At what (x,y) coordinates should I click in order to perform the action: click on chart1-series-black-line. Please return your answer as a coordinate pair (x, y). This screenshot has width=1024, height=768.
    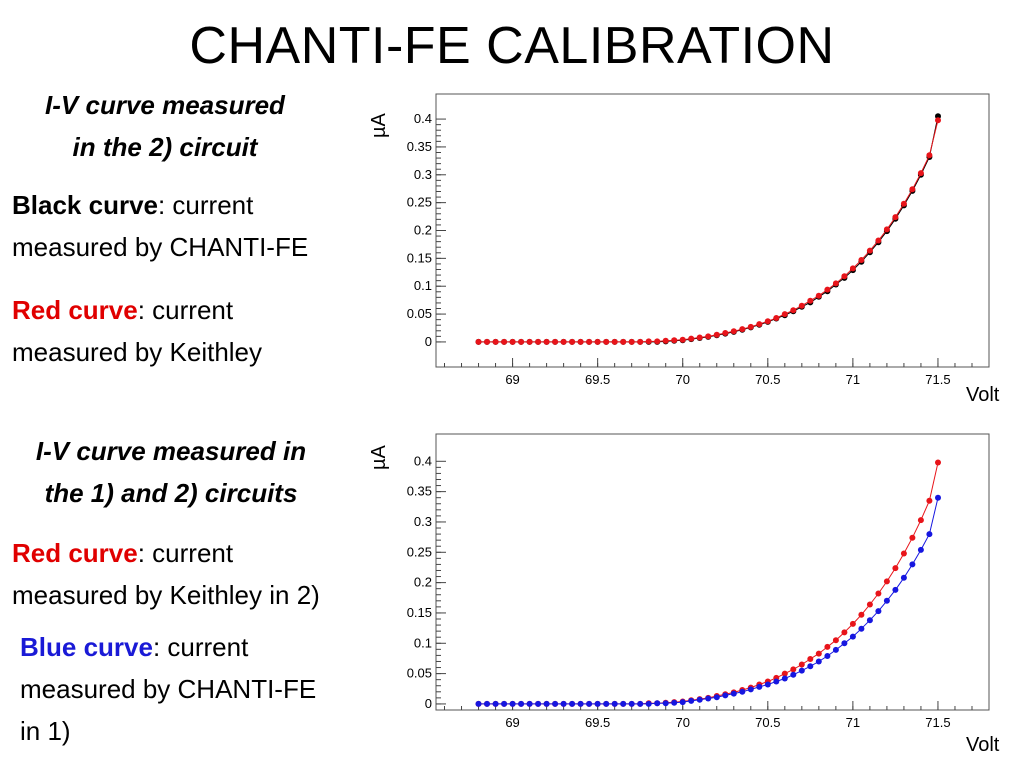
    Looking at the image, I should click on (708, 229).